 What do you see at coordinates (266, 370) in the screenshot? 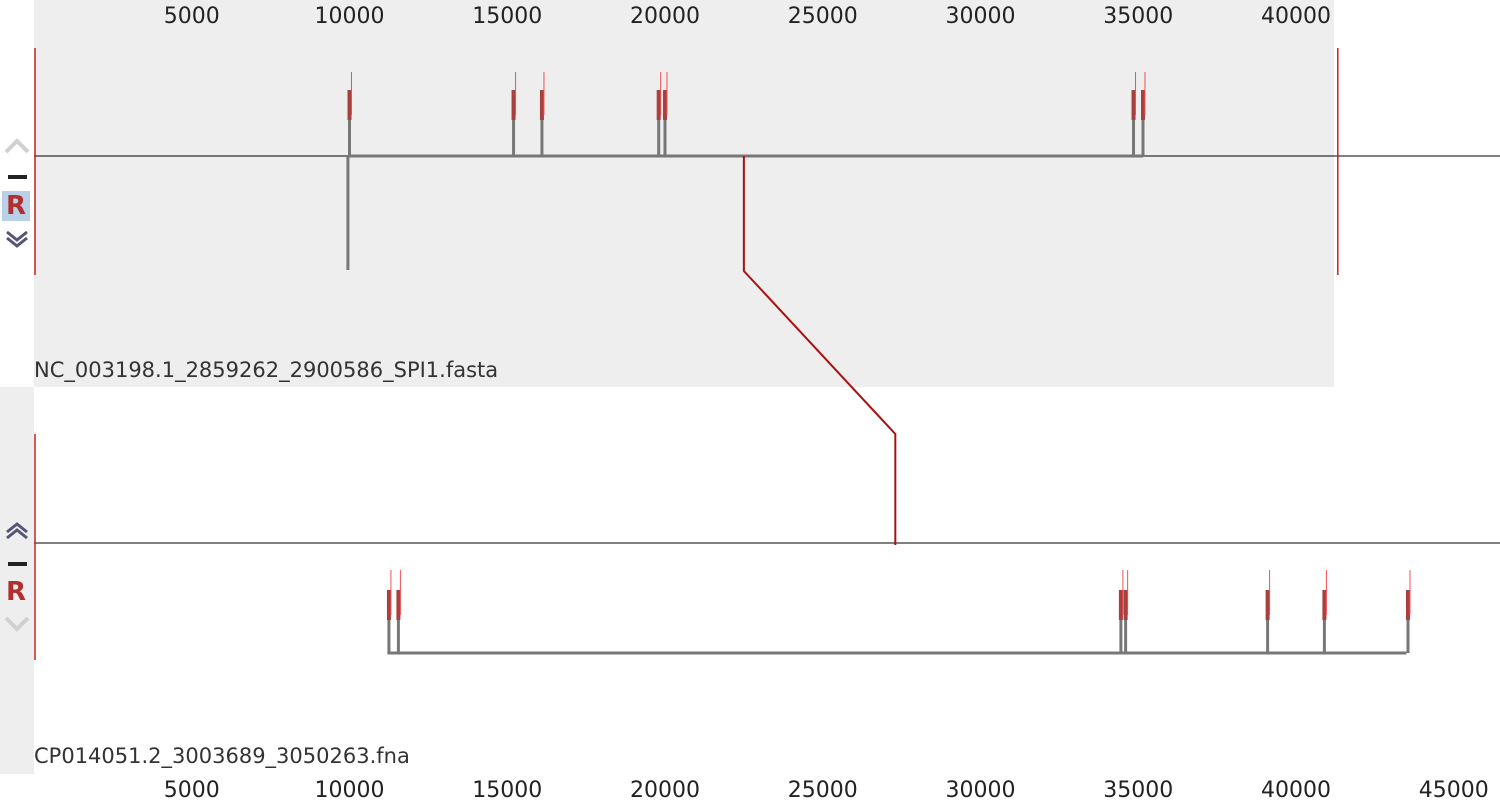
I see `sequence-name-top: NC_003198.1_2859262_2900586_SPI1.fasta` at bounding box center [266, 370].